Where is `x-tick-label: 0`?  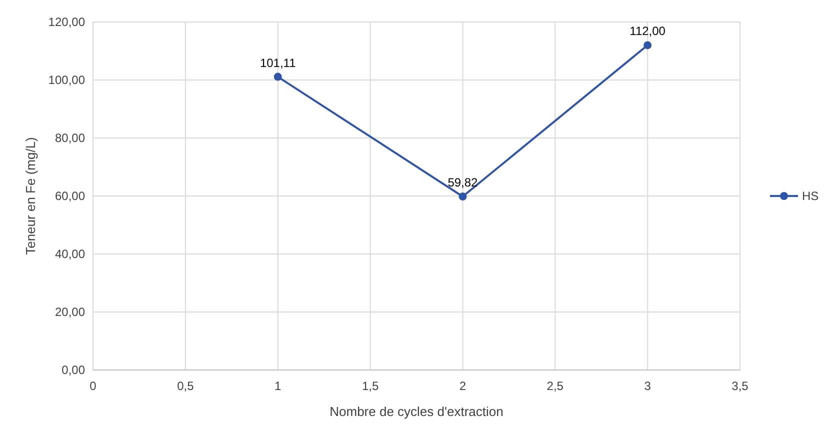
x-tick-label: 0 is located at coordinates (93, 386).